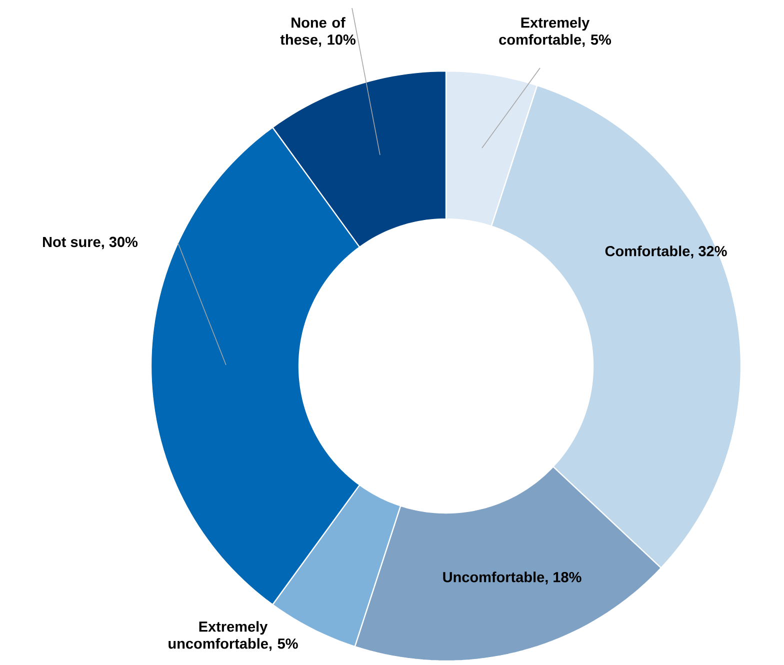 Image resolution: width=784 pixels, height=665 pixels. What do you see at coordinates (318, 32) in the screenshot?
I see `slice-label: None of these, 10%` at bounding box center [318, 32].